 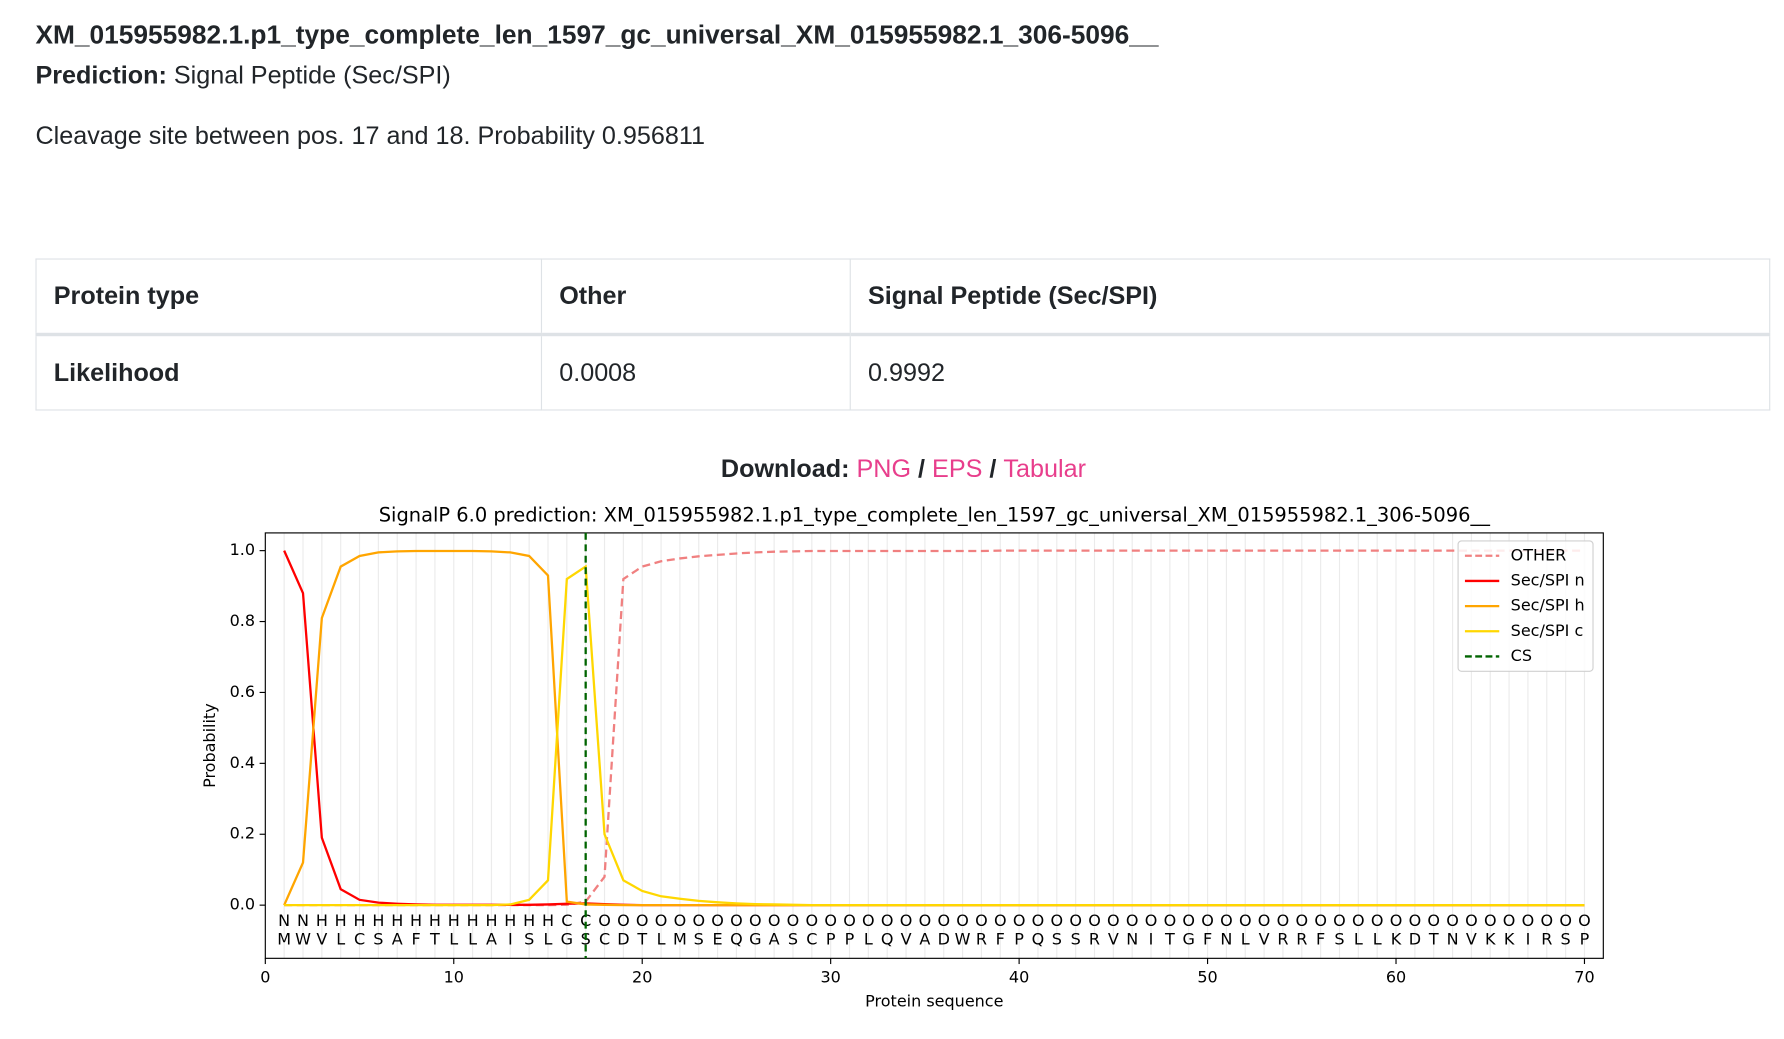 What do you see at coordinates (242, 762) in the screenshot?
I see `y-tick-label: 0.4` at bounding box center [242, 762].